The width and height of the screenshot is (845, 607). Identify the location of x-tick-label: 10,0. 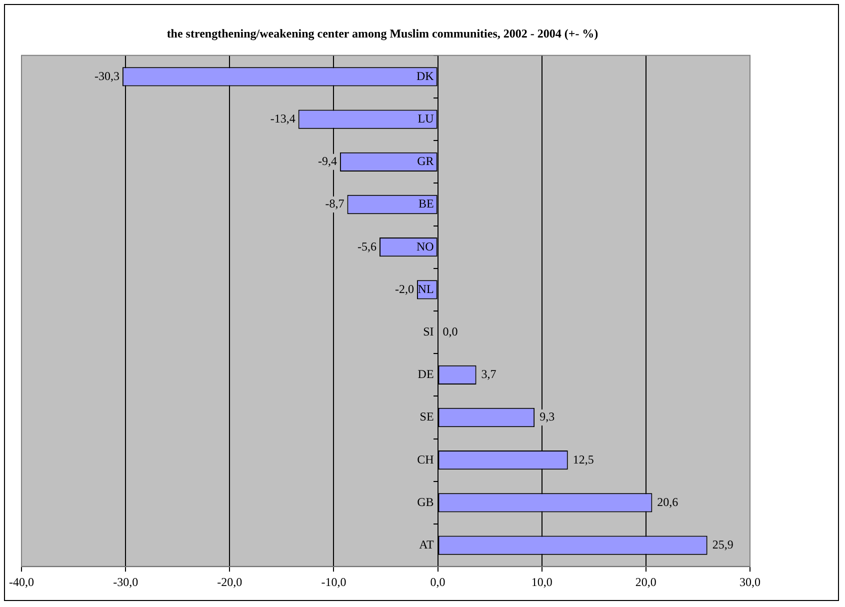
(541, 581).